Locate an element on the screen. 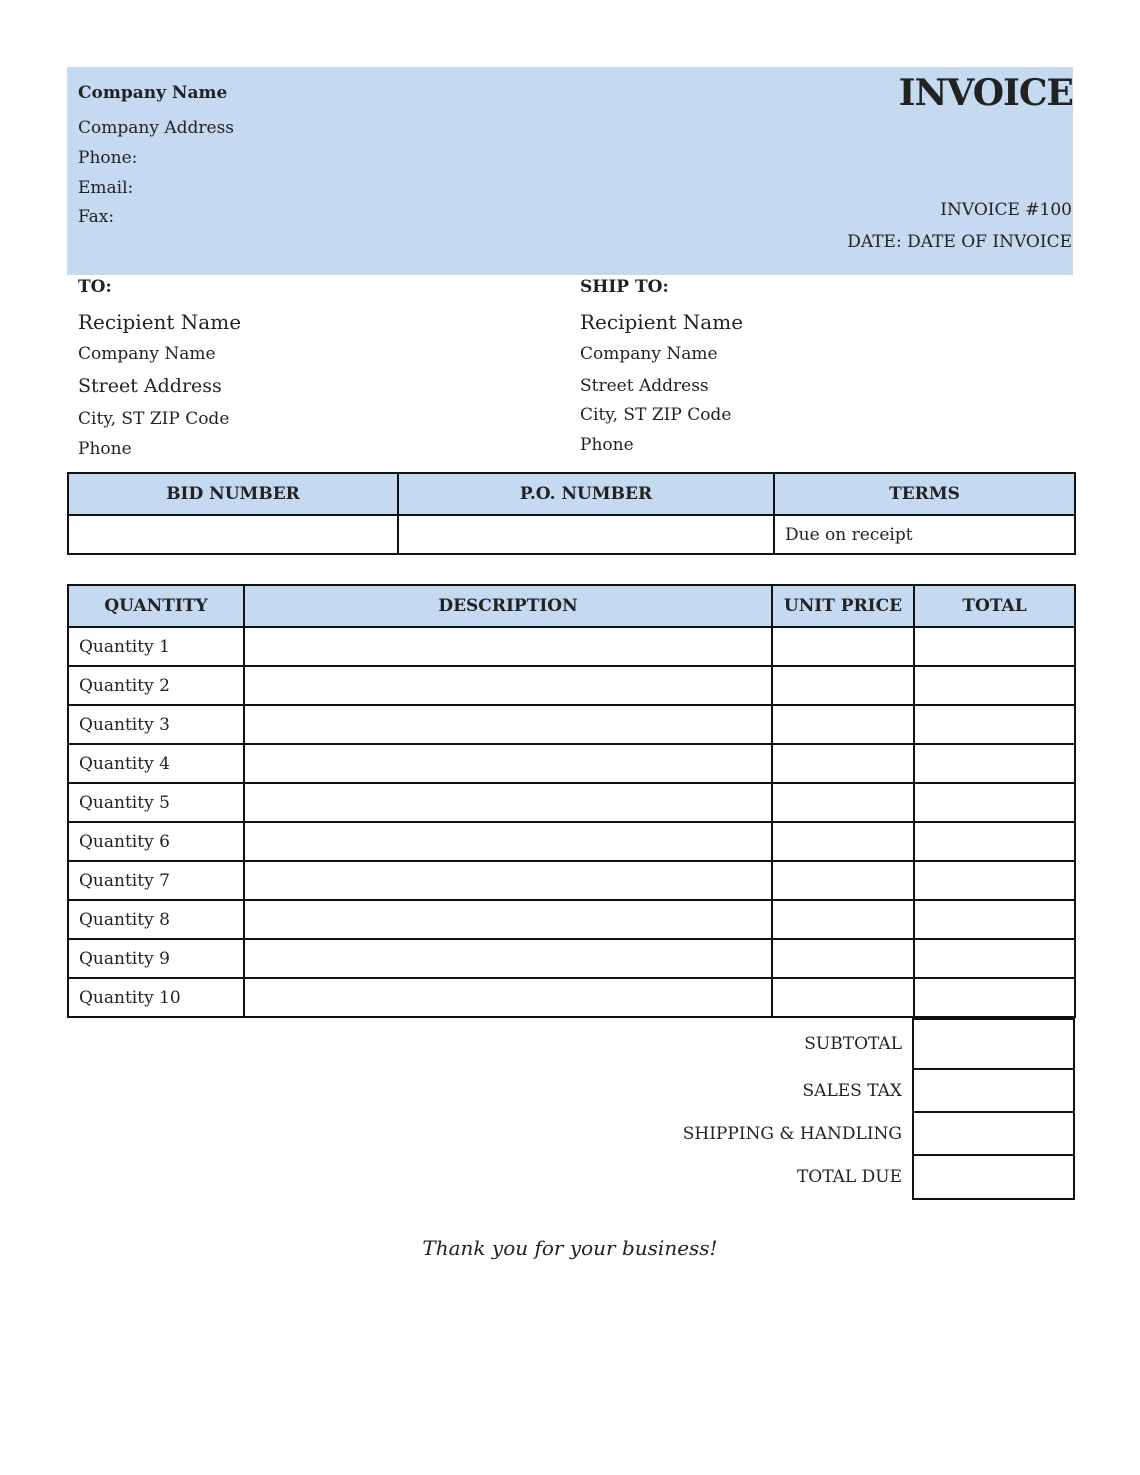  item-quantity-cell: Quantity 9 is located at coordinates (156, 958).